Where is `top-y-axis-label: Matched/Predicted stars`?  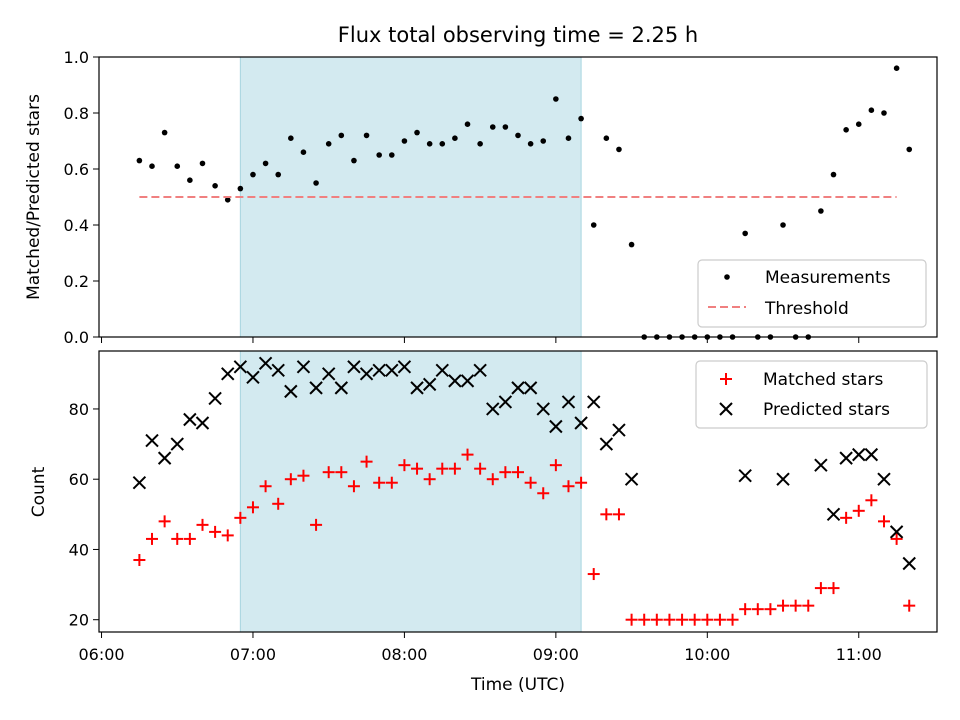
top-y-axis-label: Matched/Predicted stars is located at coordinates (34, 197).